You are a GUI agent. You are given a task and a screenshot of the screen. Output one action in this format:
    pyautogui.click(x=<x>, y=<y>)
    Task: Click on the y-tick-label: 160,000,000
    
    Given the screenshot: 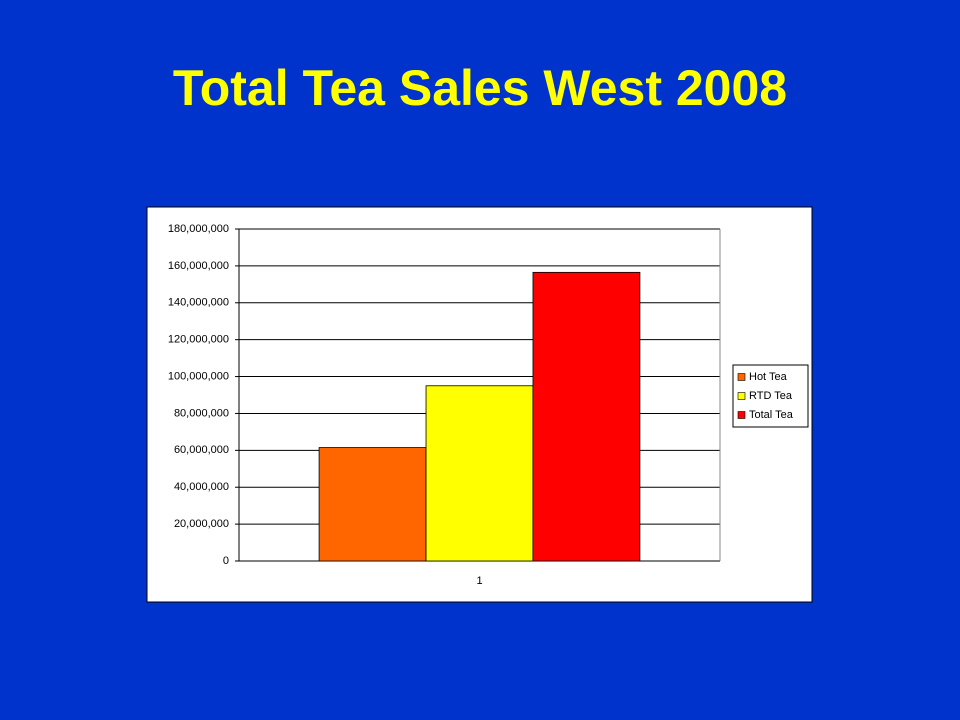 What is the action you would take?
    pyautogui.click(x=198, y=266)
    